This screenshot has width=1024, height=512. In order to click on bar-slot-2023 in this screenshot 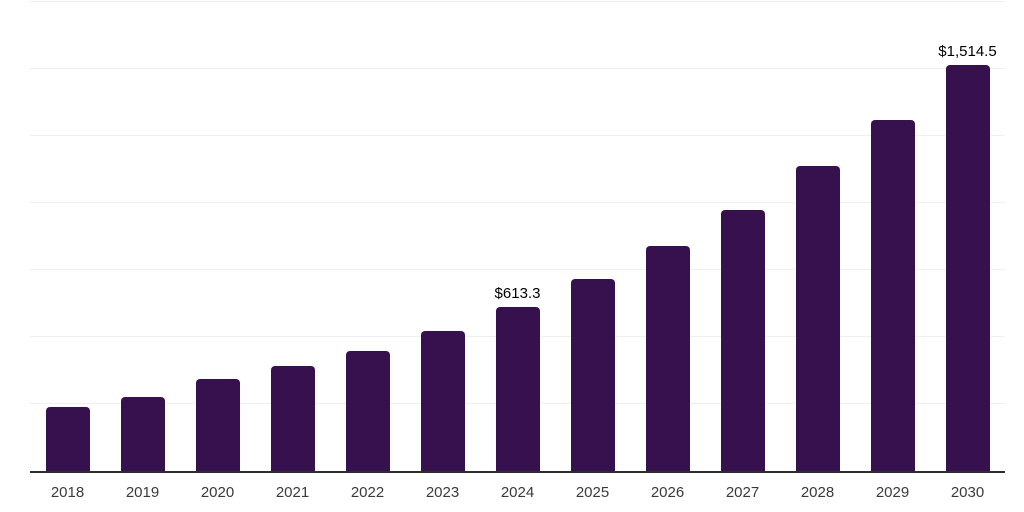, I will do `click(442, 236)`.